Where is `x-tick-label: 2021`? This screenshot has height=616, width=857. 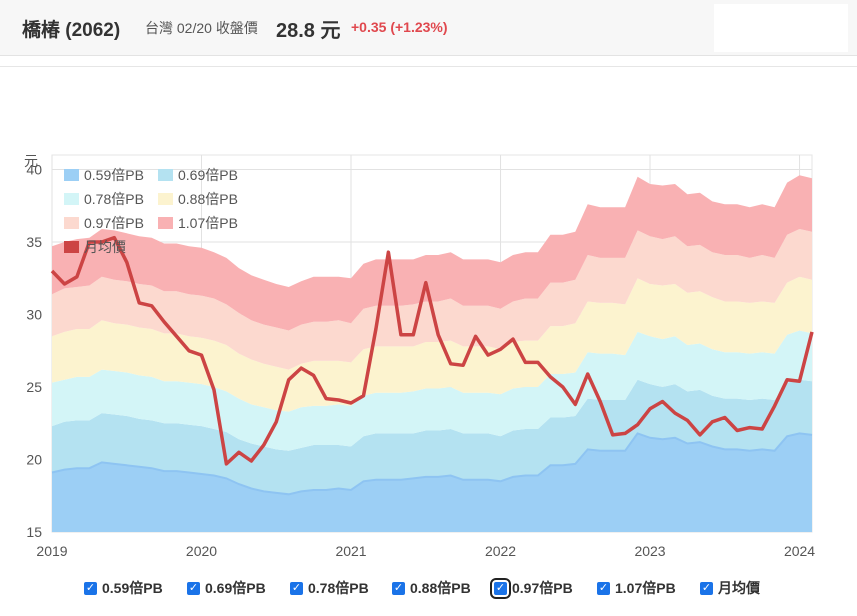 x-tick-label: 2021 is located at coordinates (350, 551).